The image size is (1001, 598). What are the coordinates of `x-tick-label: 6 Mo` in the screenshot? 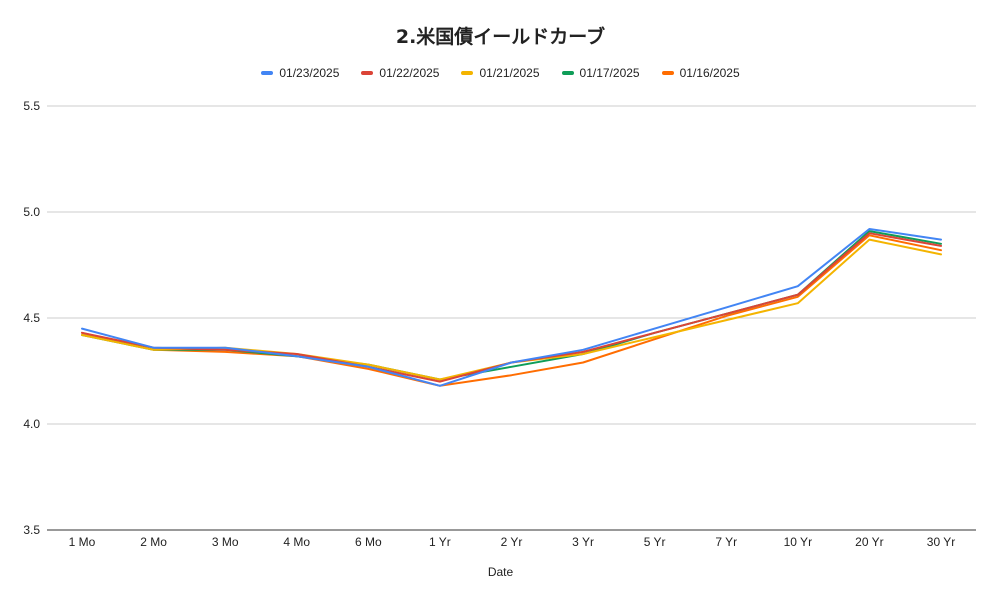 It's located at (368, 542).